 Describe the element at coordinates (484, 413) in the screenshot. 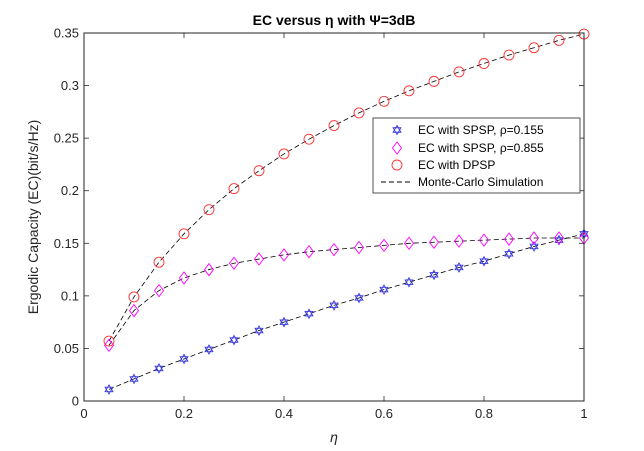

I see `x-tick-label: 0.8` at that location.